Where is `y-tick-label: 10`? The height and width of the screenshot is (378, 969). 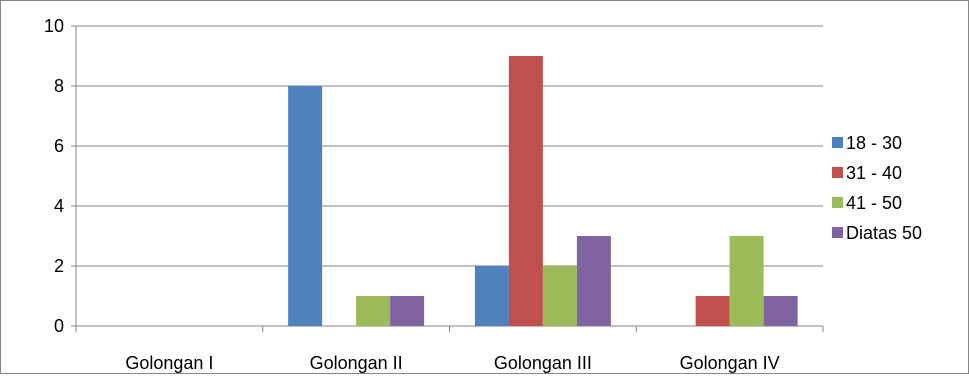
y-tick-label: 10 is located at coordinates (54, 26).